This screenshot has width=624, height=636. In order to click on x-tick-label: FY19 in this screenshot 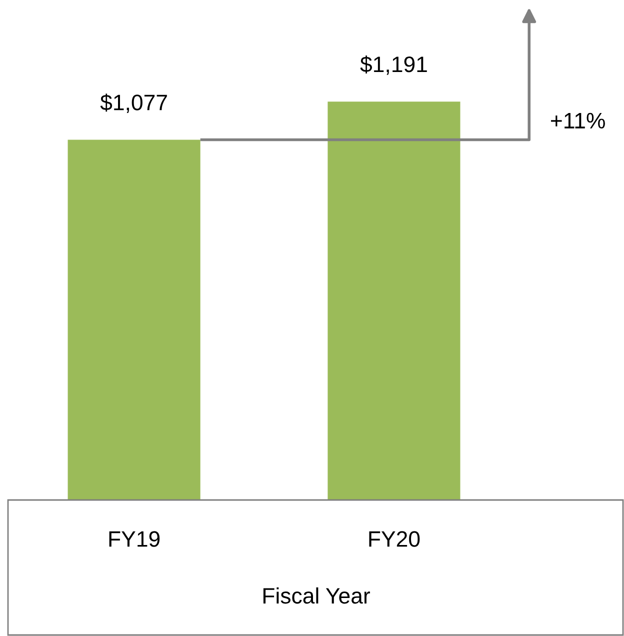, I will do `click(134, 539)`.